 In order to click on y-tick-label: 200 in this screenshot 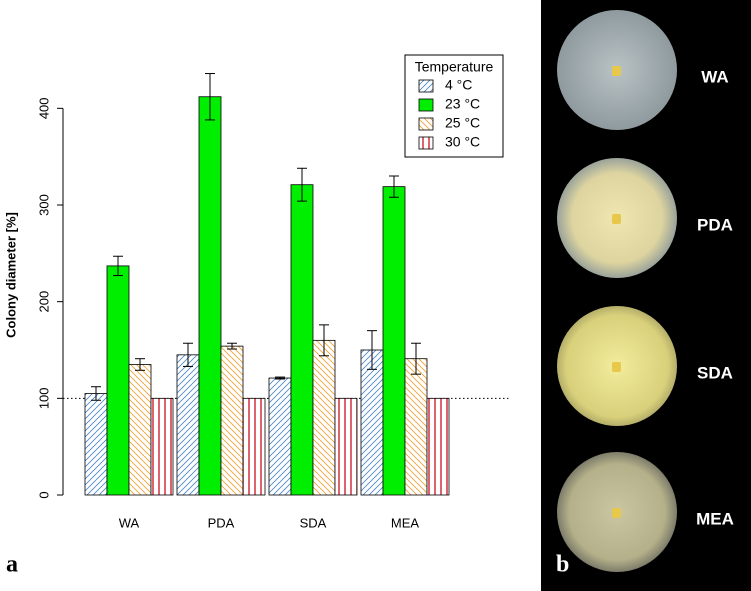, I will do `click(43, 302)`.